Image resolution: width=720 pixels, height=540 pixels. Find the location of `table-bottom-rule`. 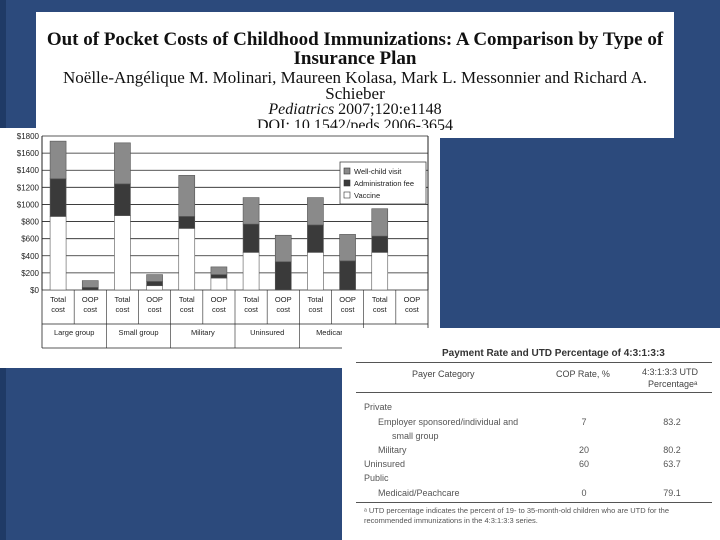

table-bottom-rule is located at coordinates (534, 502).